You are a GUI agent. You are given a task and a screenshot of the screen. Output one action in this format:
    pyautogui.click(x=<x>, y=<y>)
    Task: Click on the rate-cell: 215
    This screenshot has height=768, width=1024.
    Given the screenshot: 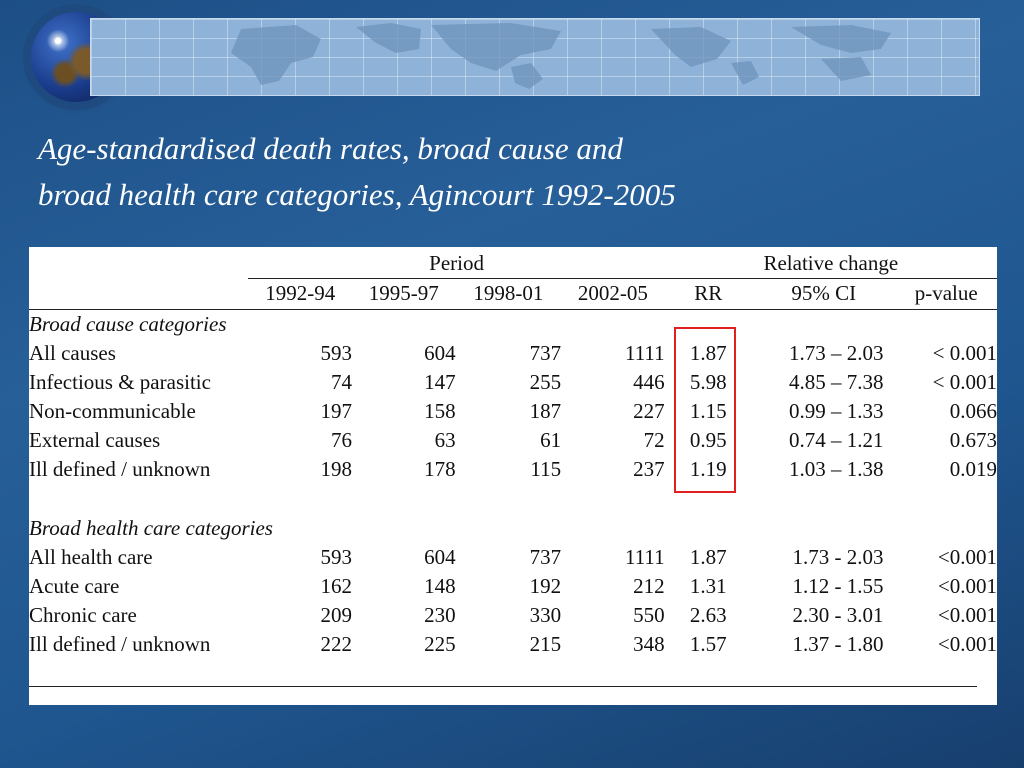 What is the action you would take?
    pyautogui.click(x=545, y=643)
    